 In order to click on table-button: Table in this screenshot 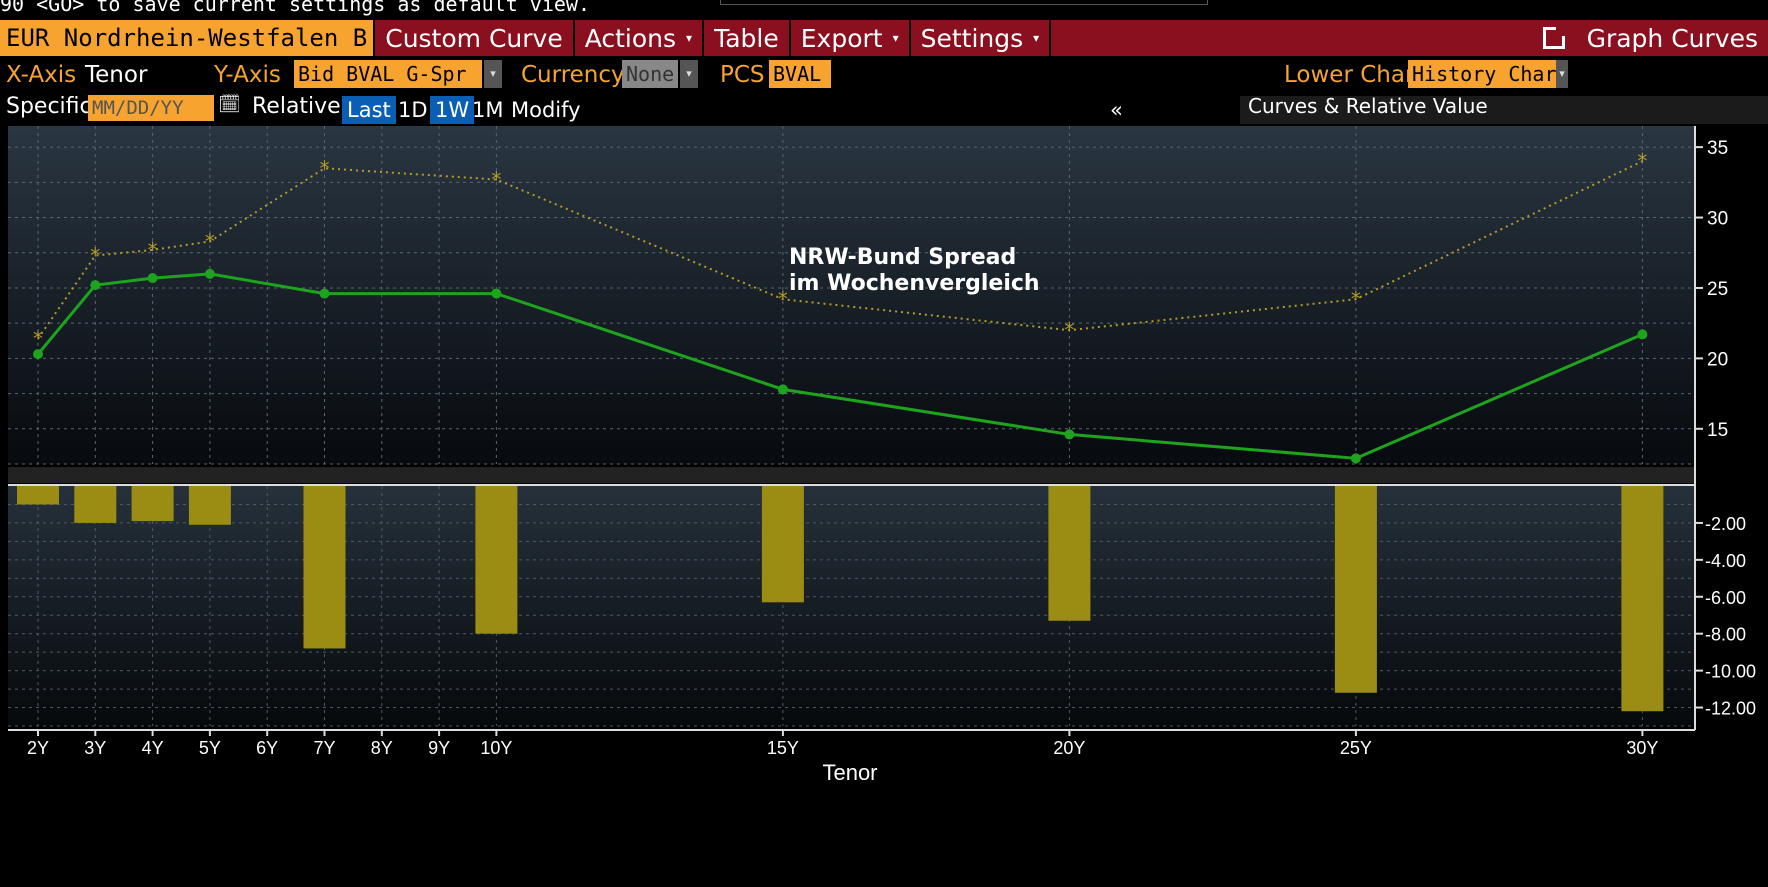, I will do `click(747, 38)`.